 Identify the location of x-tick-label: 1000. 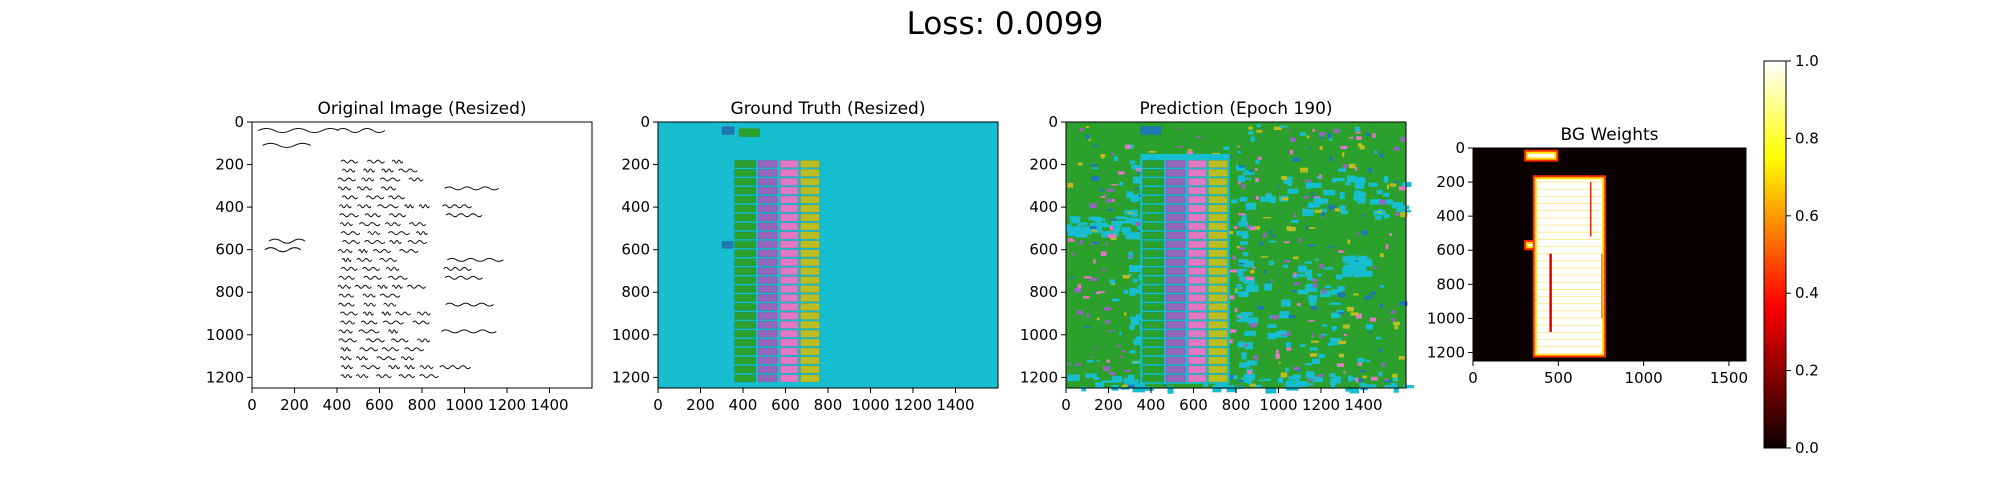
(464, 405).